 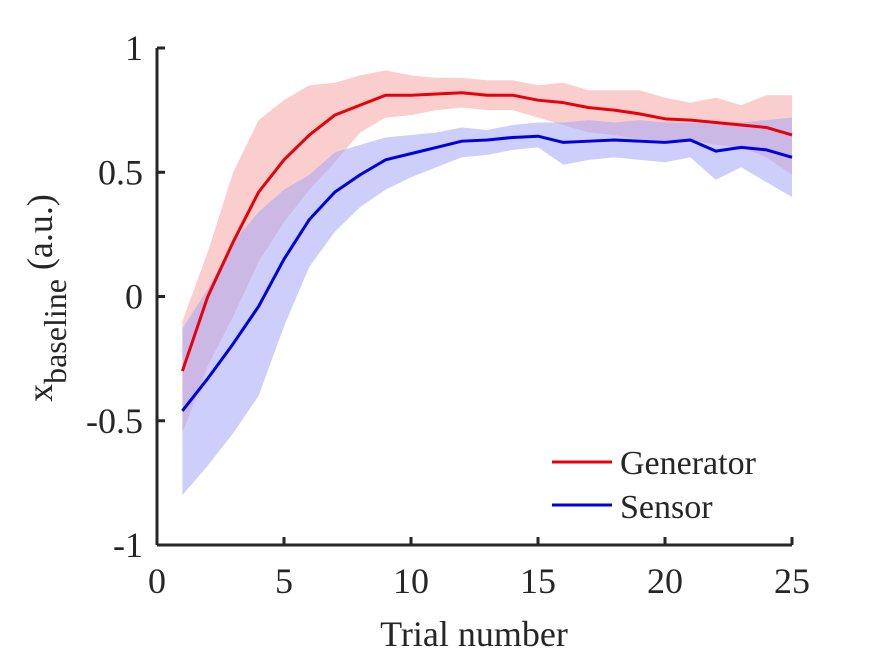 I want to click on legend-label-sensor: Sensor, so click(x=666, y=507).